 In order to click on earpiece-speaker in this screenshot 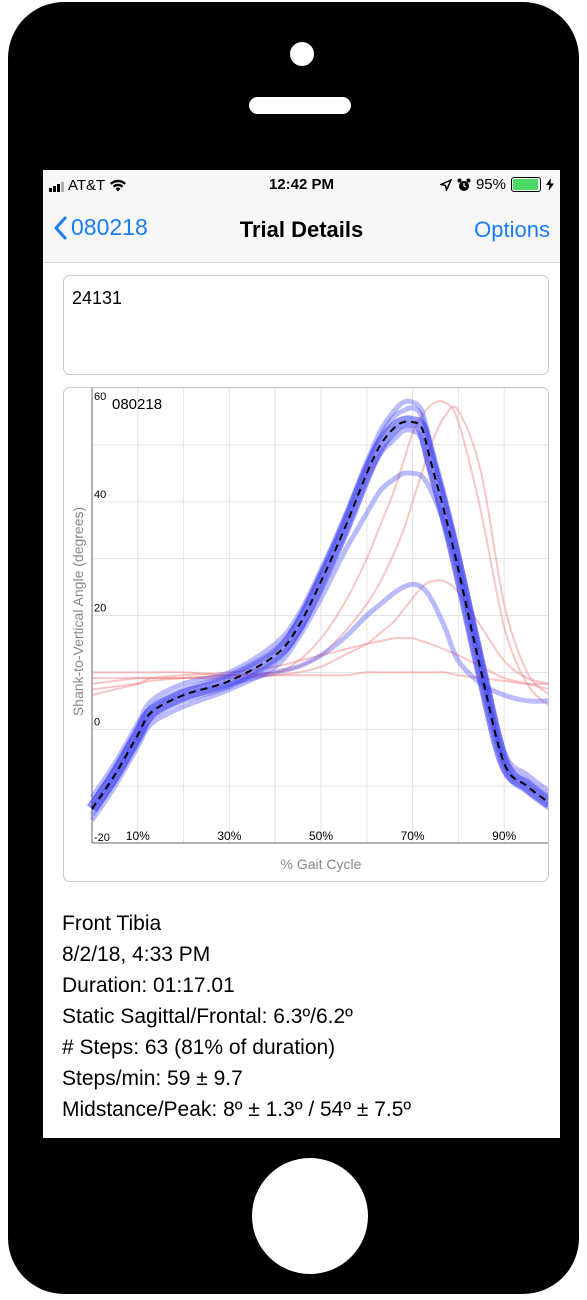, I will do `click(300, 105)`.